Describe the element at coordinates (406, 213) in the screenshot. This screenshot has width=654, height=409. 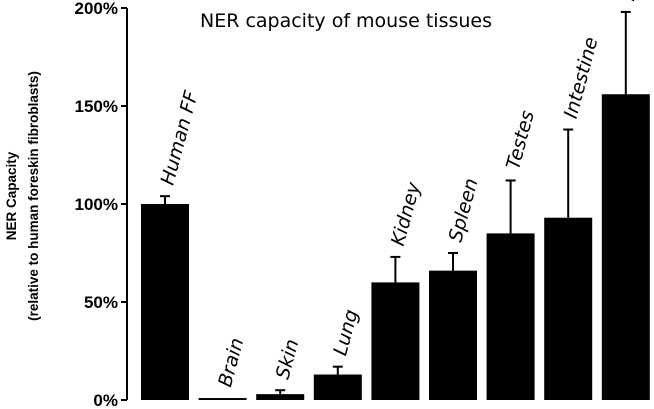
I see `category-label: Kidney` at that location.